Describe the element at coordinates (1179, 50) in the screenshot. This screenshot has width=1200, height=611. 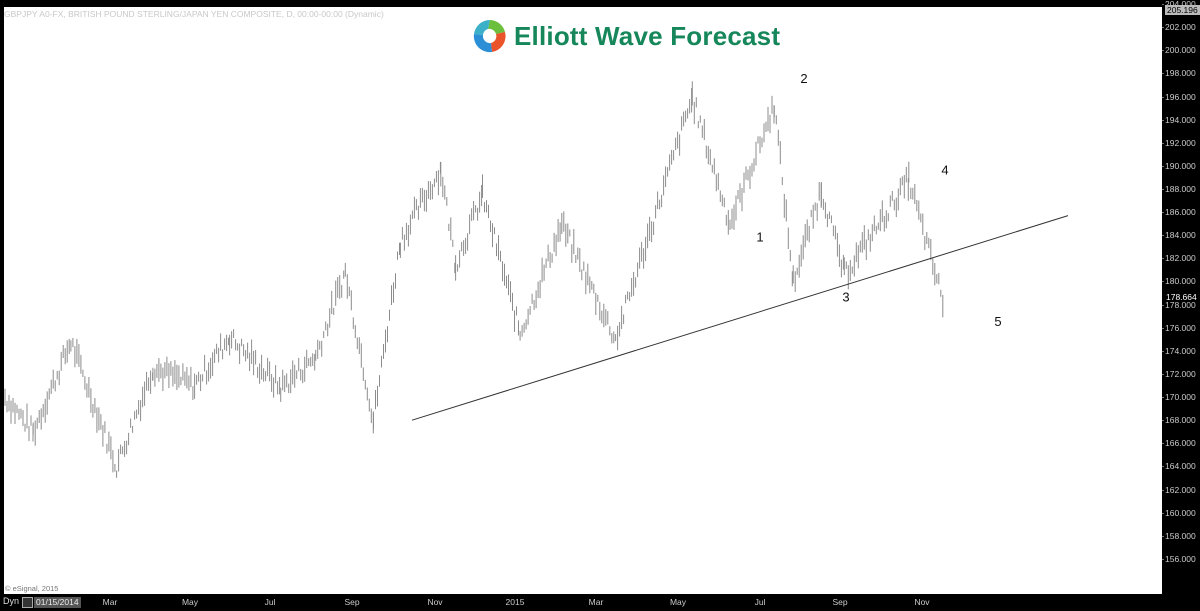
I see `y-tick: 200.000` at that location.